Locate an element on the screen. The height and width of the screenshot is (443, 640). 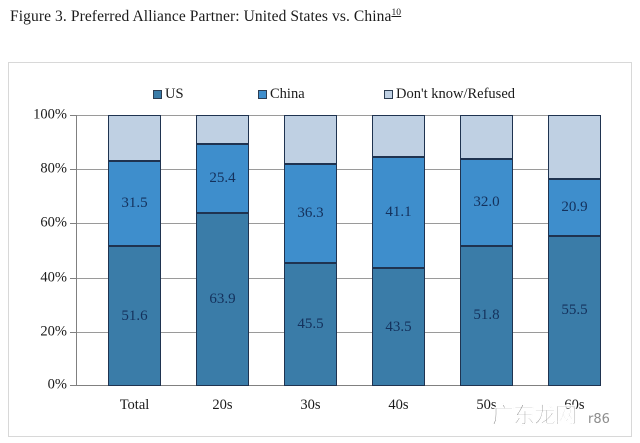
bar-group-30s: 45.5 36.3 30s is located at coordinates (310, 264).